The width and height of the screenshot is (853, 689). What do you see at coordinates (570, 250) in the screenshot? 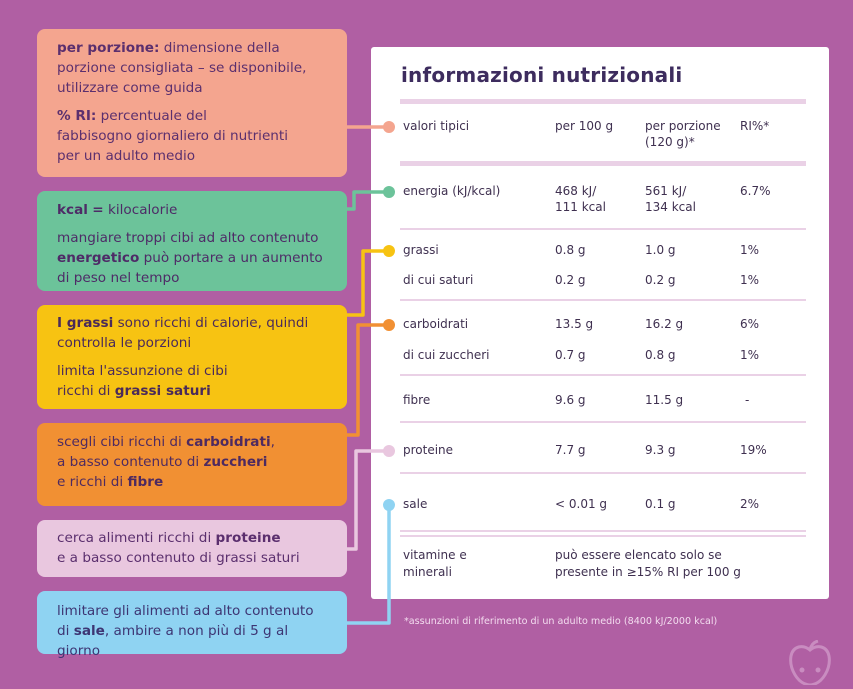
I see `row-fat-per100: 0.8 g` at bounding box center [570, 250].